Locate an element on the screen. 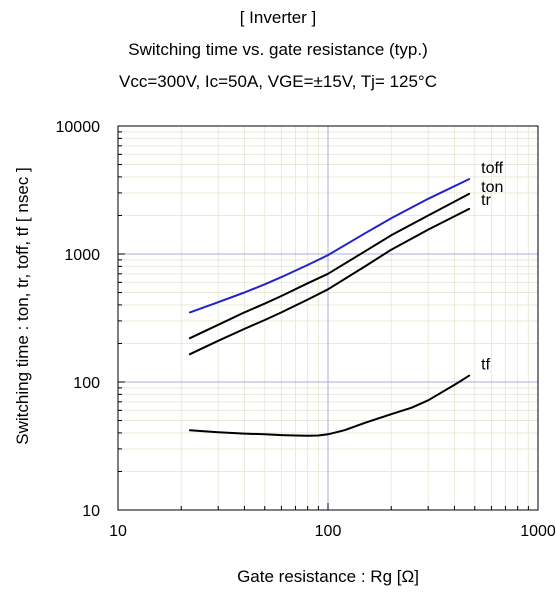  series-label-tr: tr is located at coordinates (486, 200).